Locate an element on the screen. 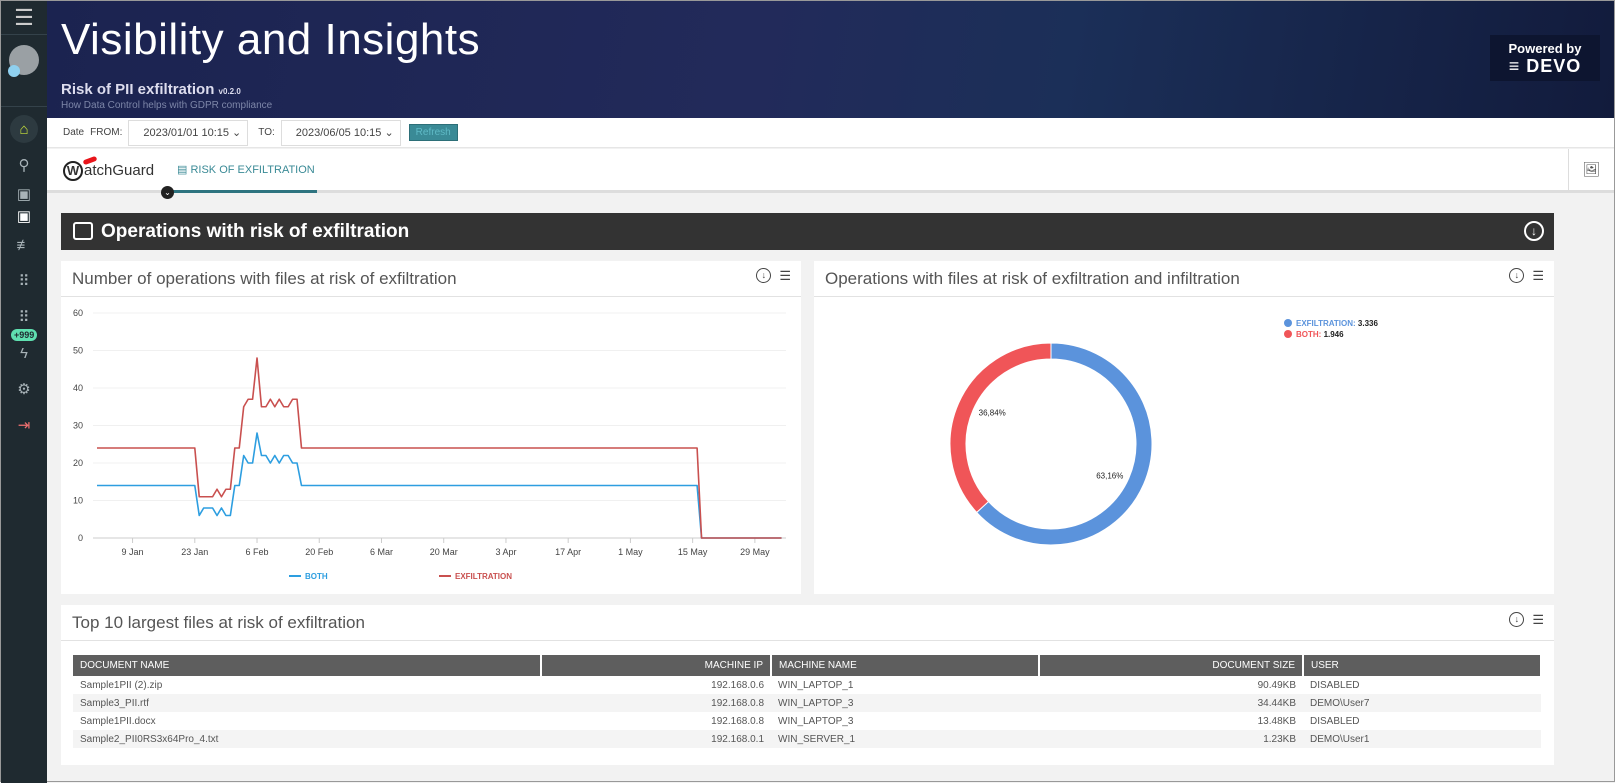 The width and height of the screenshot is (1615, 783). x-tick-label: 20 Feb is located at coordinates (319, 552).